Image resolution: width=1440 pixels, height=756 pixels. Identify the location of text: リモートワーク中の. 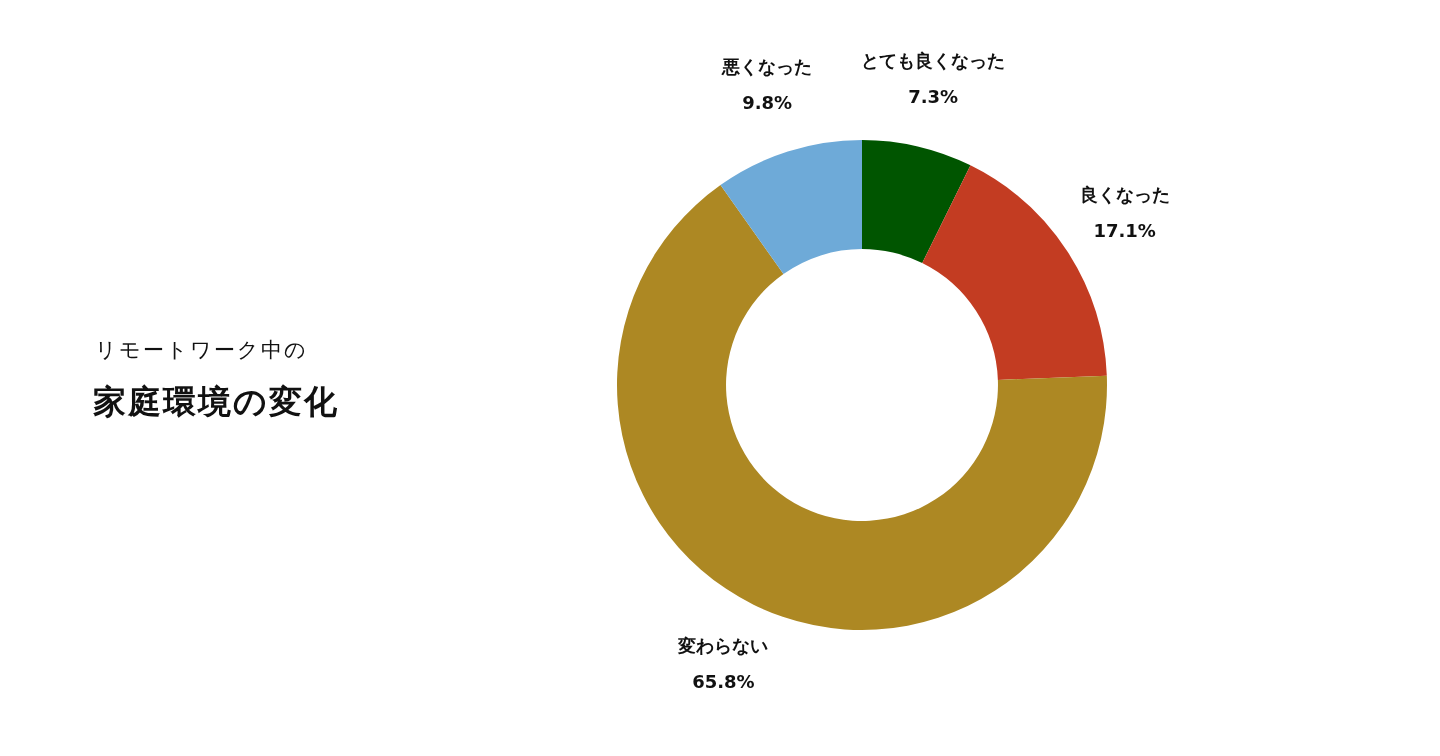
(201, 350).